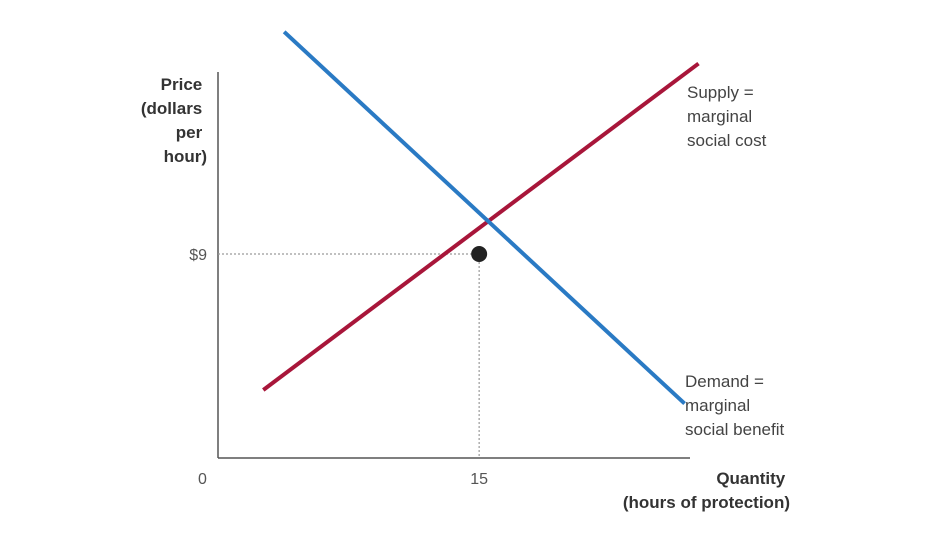 The width and height of the screenshot is (932, 538). What do you see at coordinates (202, 479) in the screenshot?
I see `origin-label: 0` at bounding box center [202, 479].